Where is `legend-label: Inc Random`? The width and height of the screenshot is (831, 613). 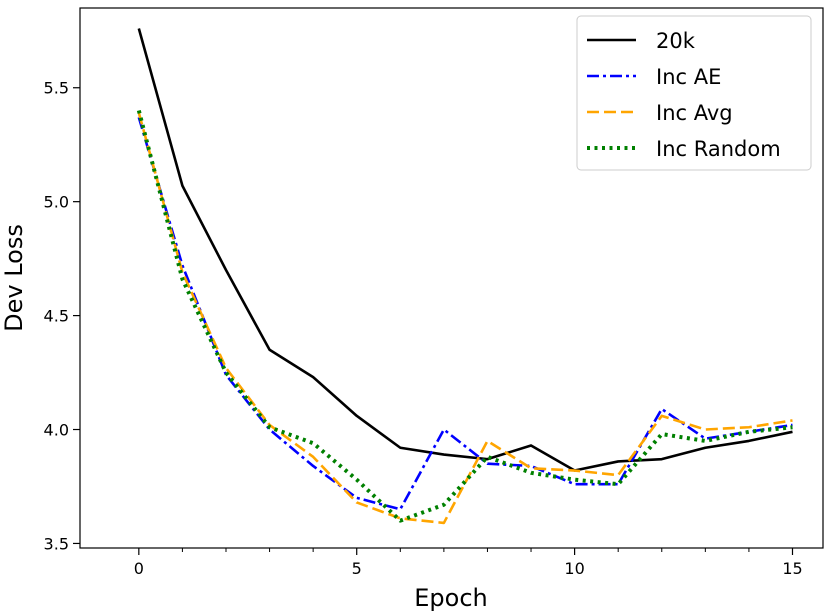
legend-label: Inc Random is located at coordinates (718, 149).